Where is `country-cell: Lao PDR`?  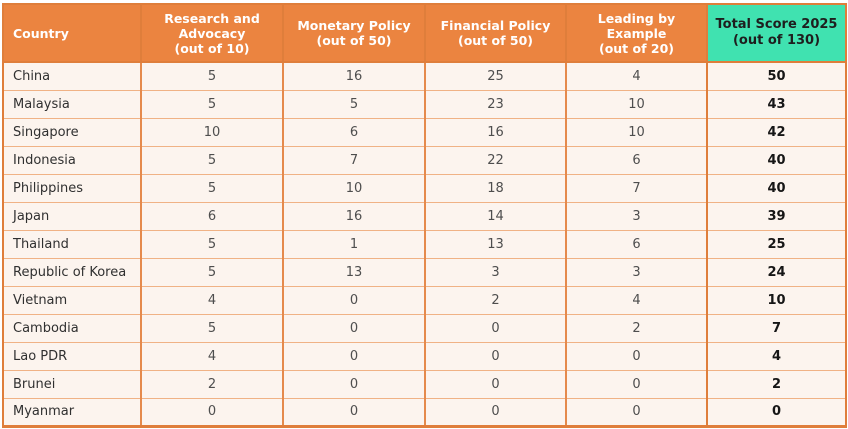 country-cell: Lao PDR is located at coordinates (72, 355).